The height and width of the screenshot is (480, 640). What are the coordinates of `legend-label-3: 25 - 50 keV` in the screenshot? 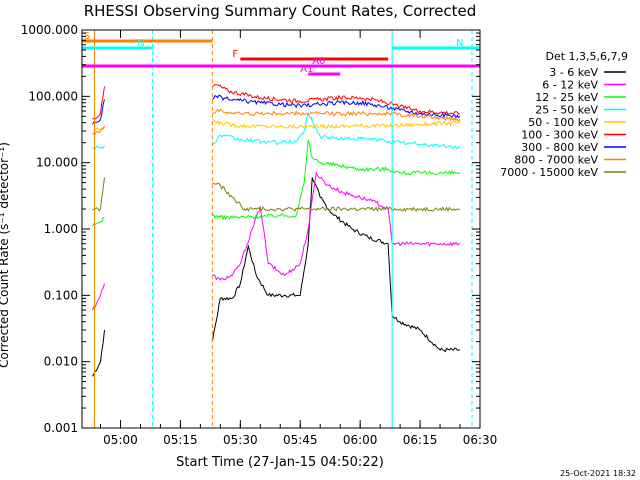 It's located at (566, 110).